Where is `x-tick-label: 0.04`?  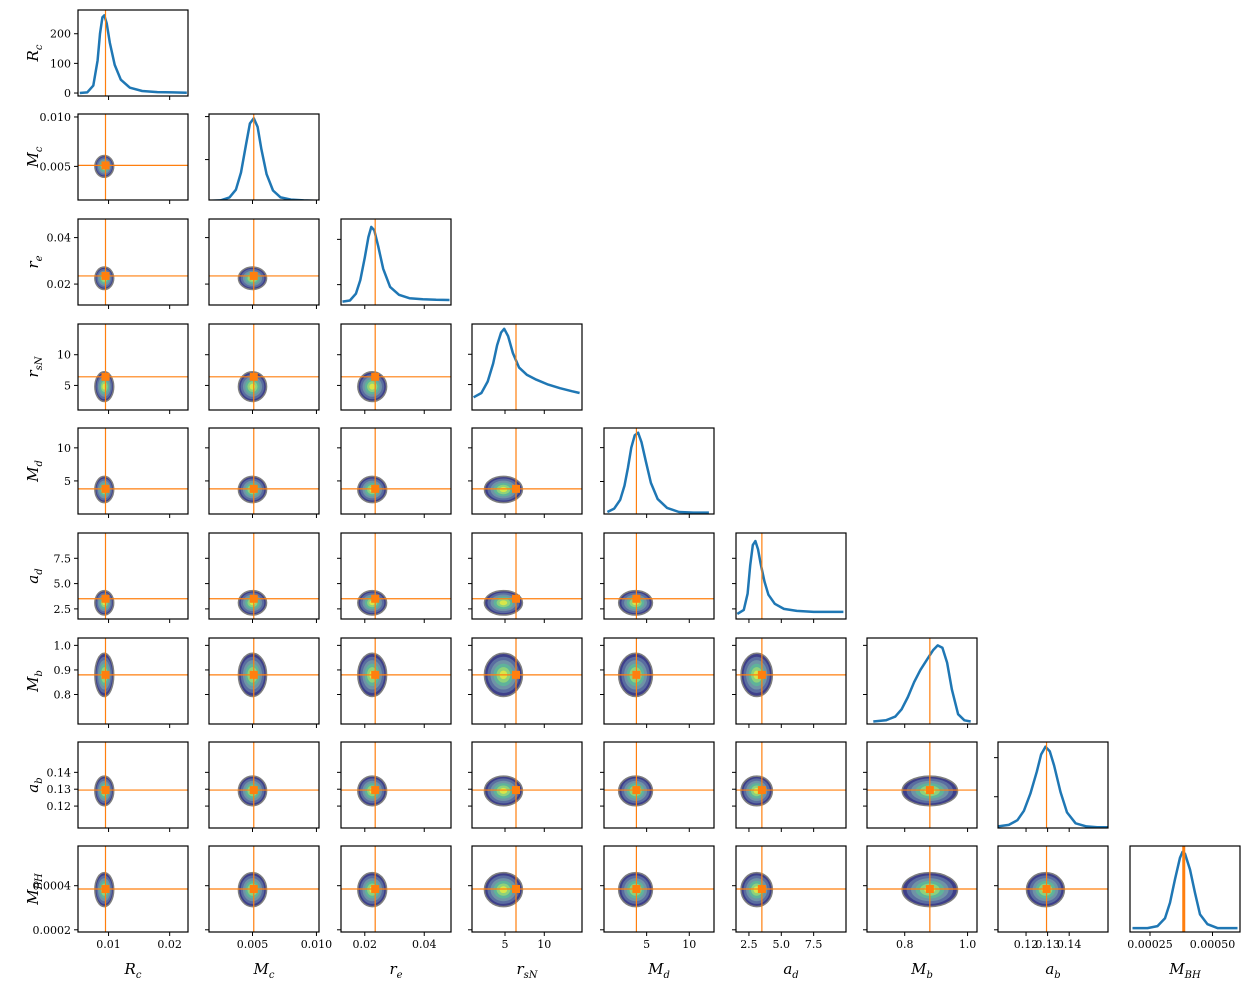 x-tick-label: 0.04 is located at coordinates (424, 944).